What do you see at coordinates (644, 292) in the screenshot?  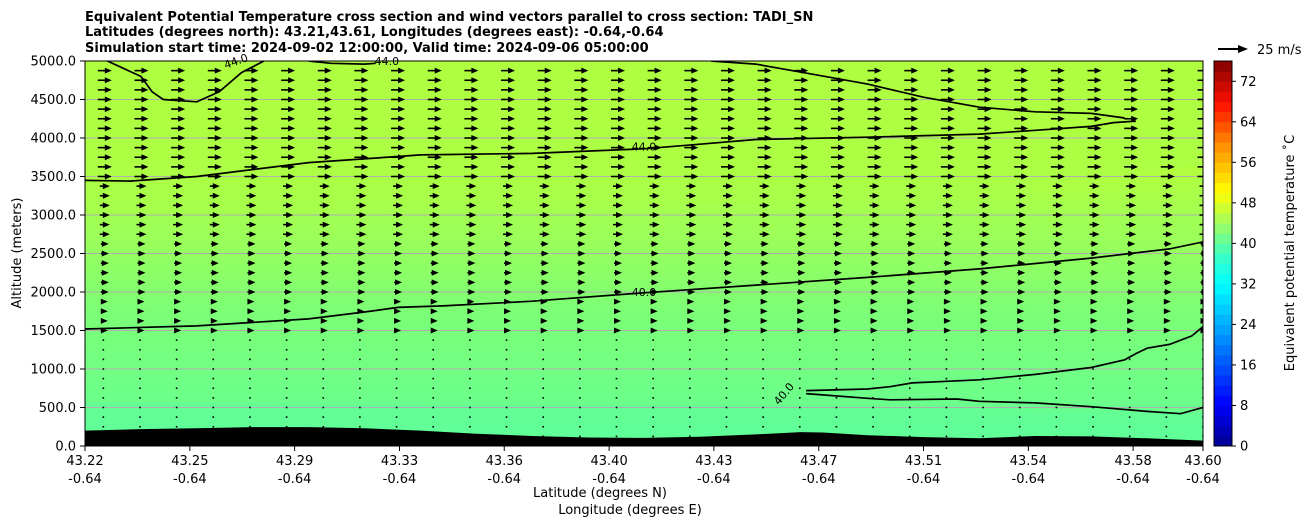 I see `contour-label: 40.0` at bounding box center [644, 292].